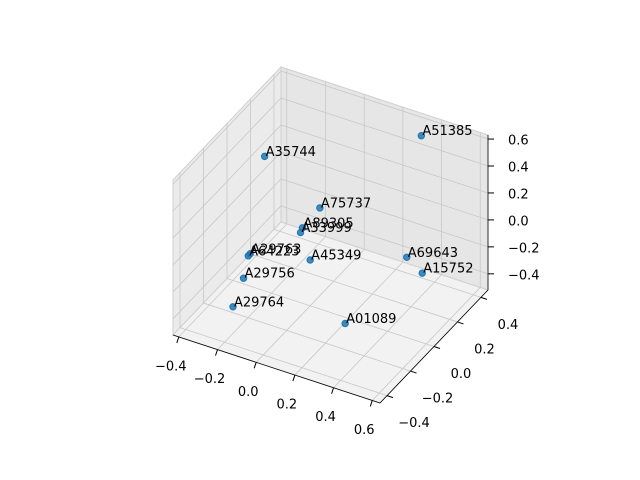 Image resolution: width=640 pixels, height=480 pixels. Describe the element at coordinates (270, 274) in the screenshot. I see `point-label: A29756` at that location.